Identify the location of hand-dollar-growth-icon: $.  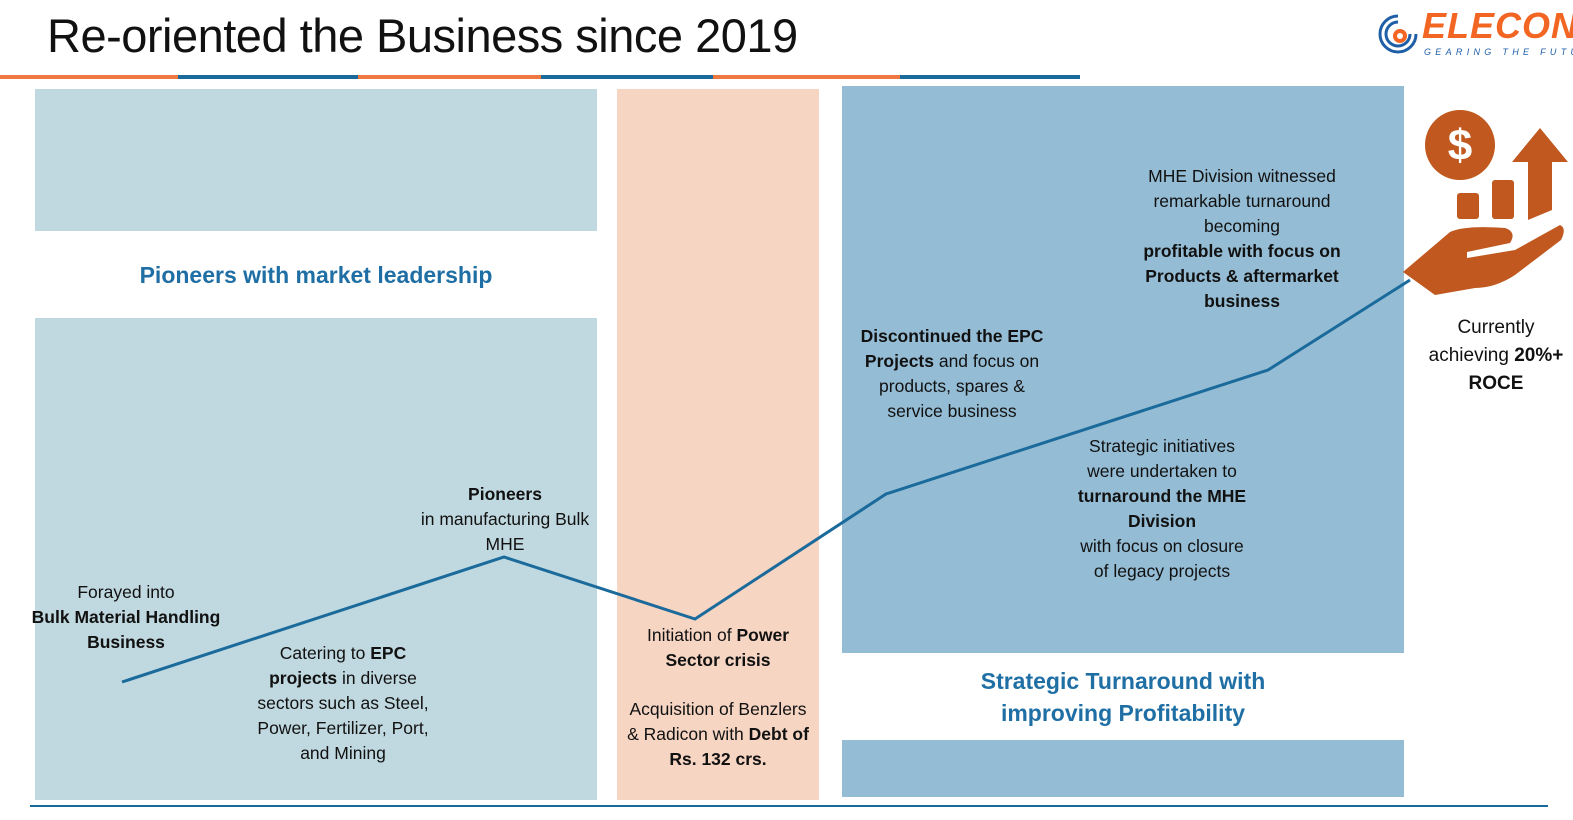
(1485, 202).